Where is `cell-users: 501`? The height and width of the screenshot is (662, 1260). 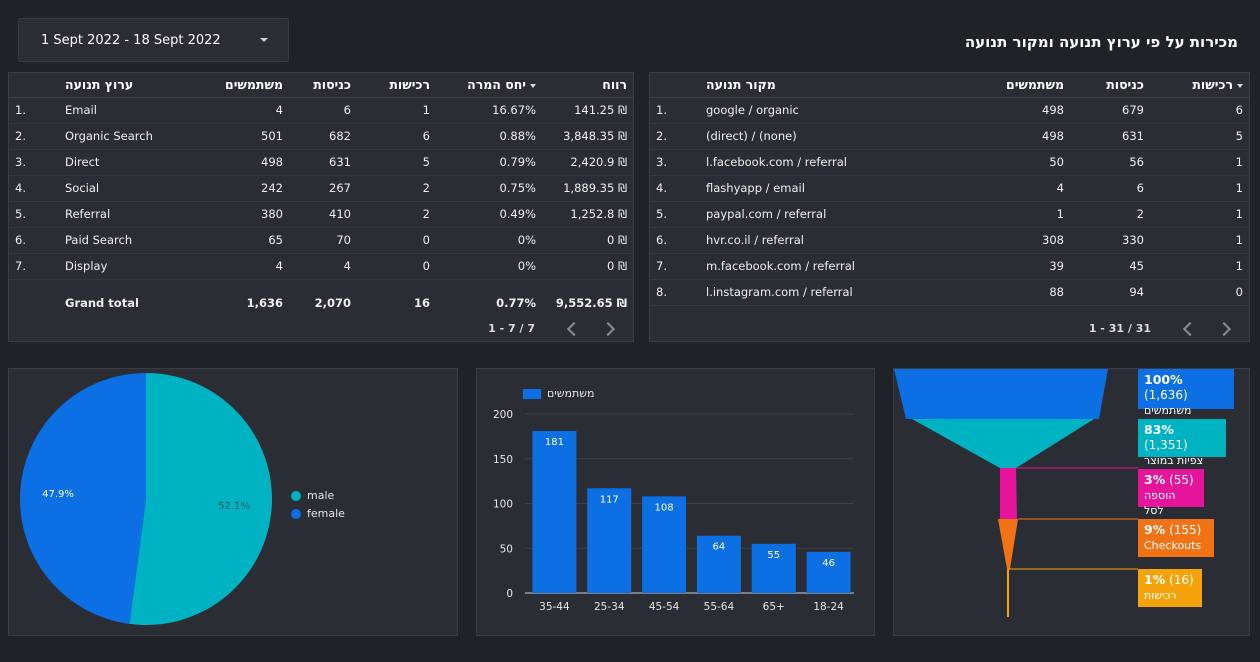
cell-users: 501 is located at coordinates (229, 136).